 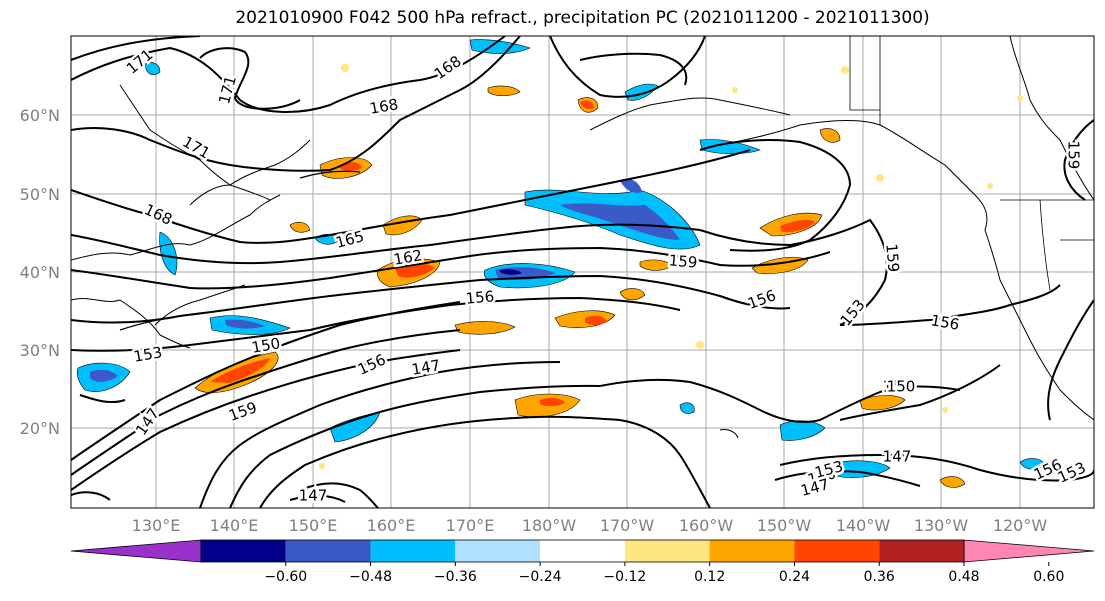 What do you see at coordinates (540, 577) in the screenshot?
I see `colorbar-tick-label: −0.24` at bounding box center [540, 577].